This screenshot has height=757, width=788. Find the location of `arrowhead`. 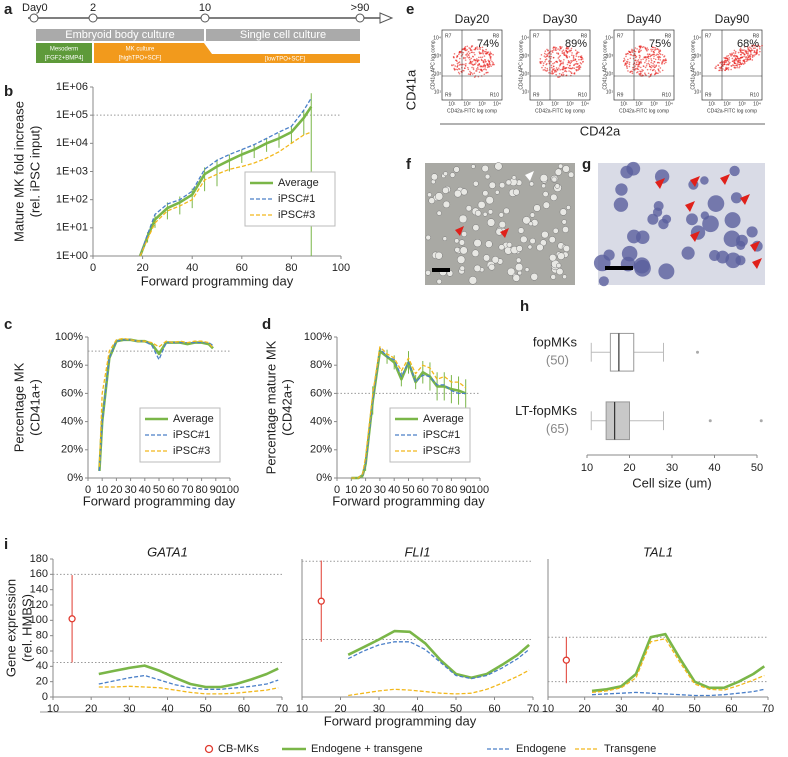

arrowhead is located at coordinates (459, 231).